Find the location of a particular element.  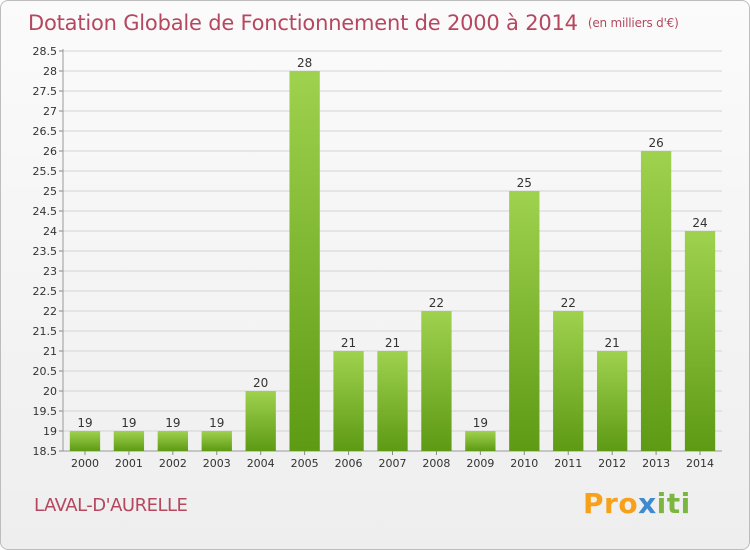

value-label: 20 is located at coordinates (260, 383).